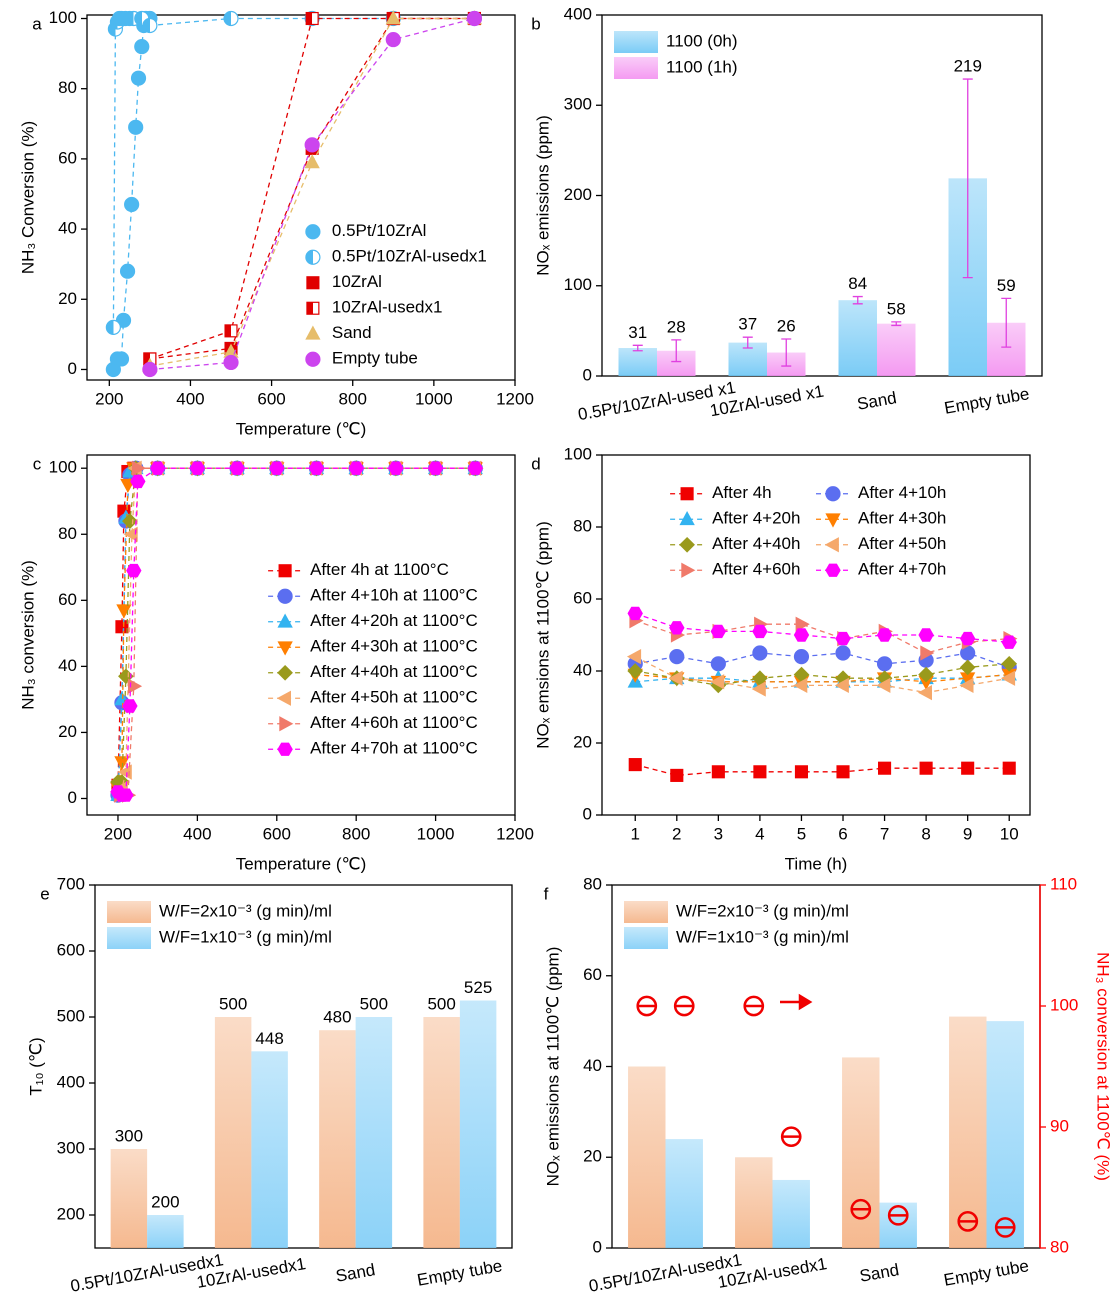 The image size is (1111, 1314). I want to click on legend-swatch, so click(129, 912).